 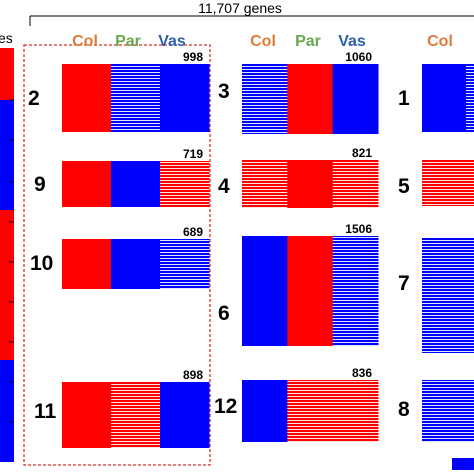 What do you see at coordinates (404, 409) in the screenshot?
I see `cluster-number: 8` at bounding box center [404, 409].